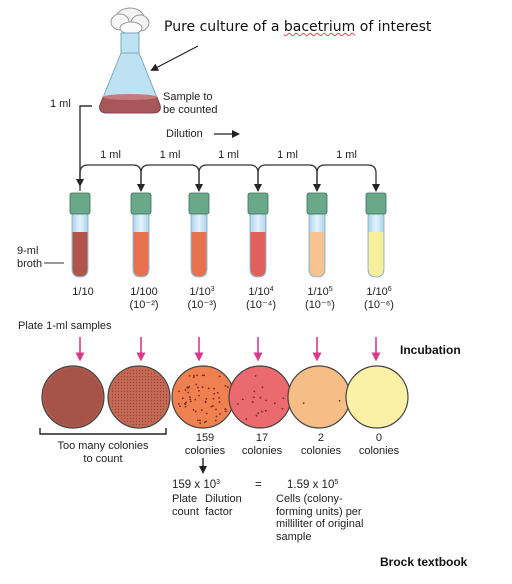 The image size is (512, 584). I want to click on colony-count-label: 2 colonies, so click(321, 444).